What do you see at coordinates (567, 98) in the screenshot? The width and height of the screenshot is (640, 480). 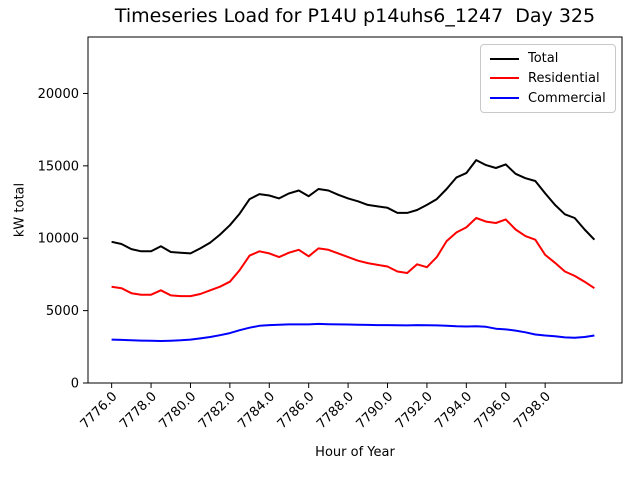 I see `legend-label-commercial: Commercial` at bounding box center [567, 98].